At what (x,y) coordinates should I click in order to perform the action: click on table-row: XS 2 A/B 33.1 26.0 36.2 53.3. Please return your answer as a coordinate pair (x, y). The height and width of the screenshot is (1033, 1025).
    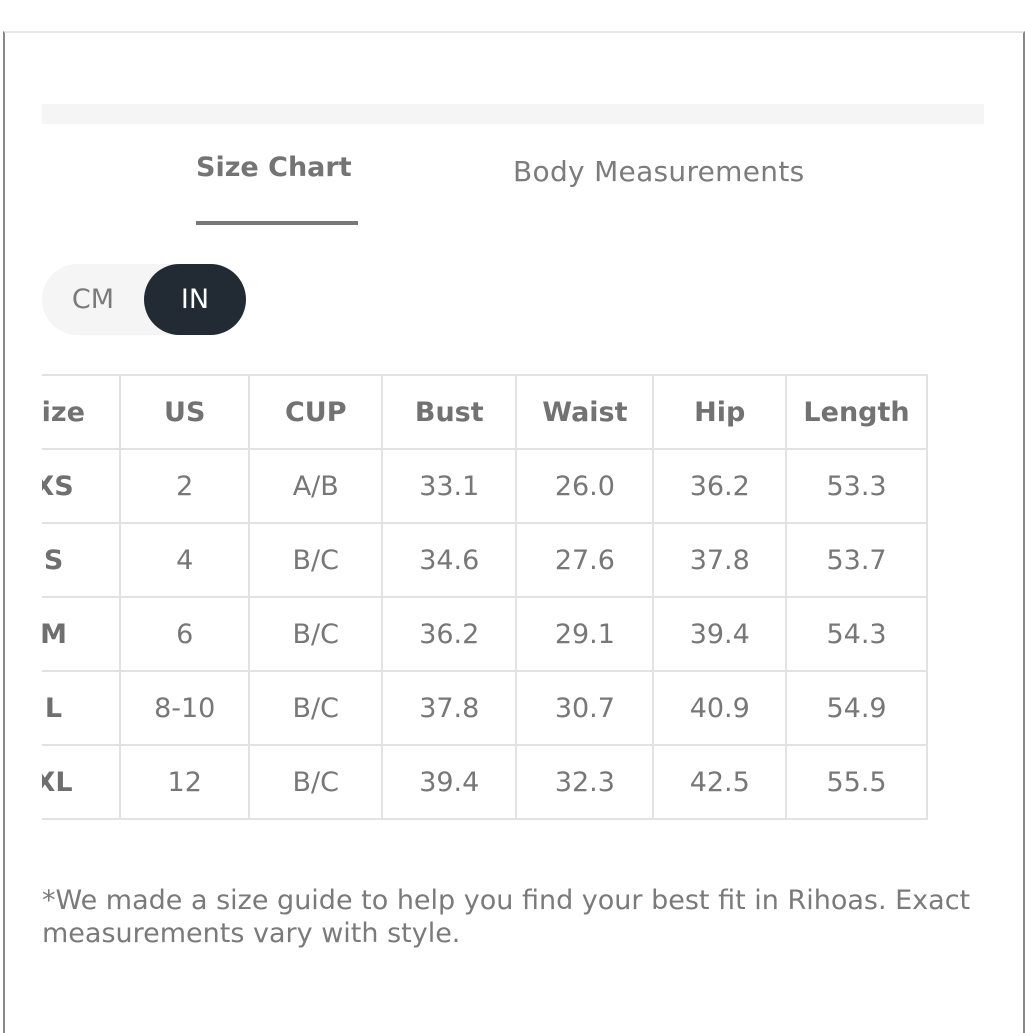
    Looking at the image, I should click on (485, 486).